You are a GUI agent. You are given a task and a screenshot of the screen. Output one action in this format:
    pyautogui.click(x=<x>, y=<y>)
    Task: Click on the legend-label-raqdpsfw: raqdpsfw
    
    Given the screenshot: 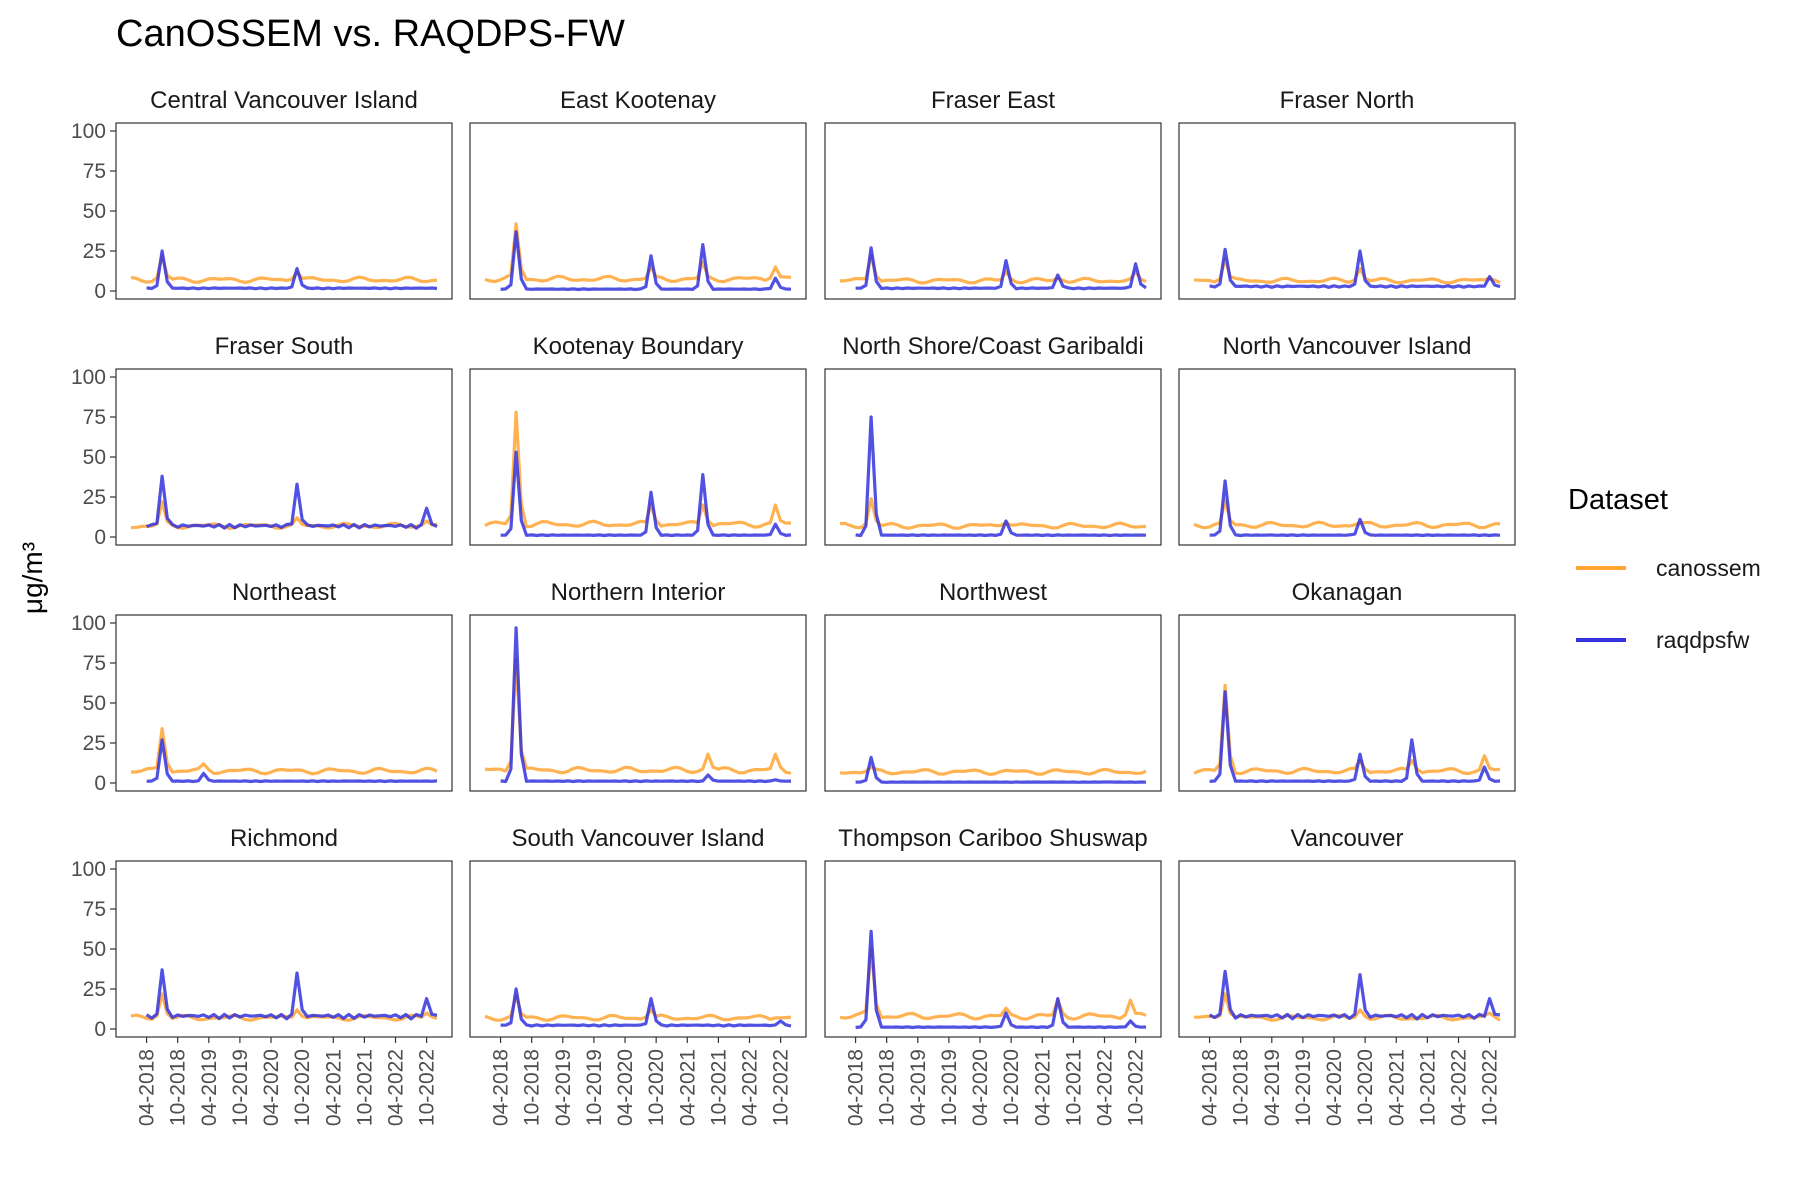 What is the action you would take?
    pyautogui.click(x=1703, y=640)
    